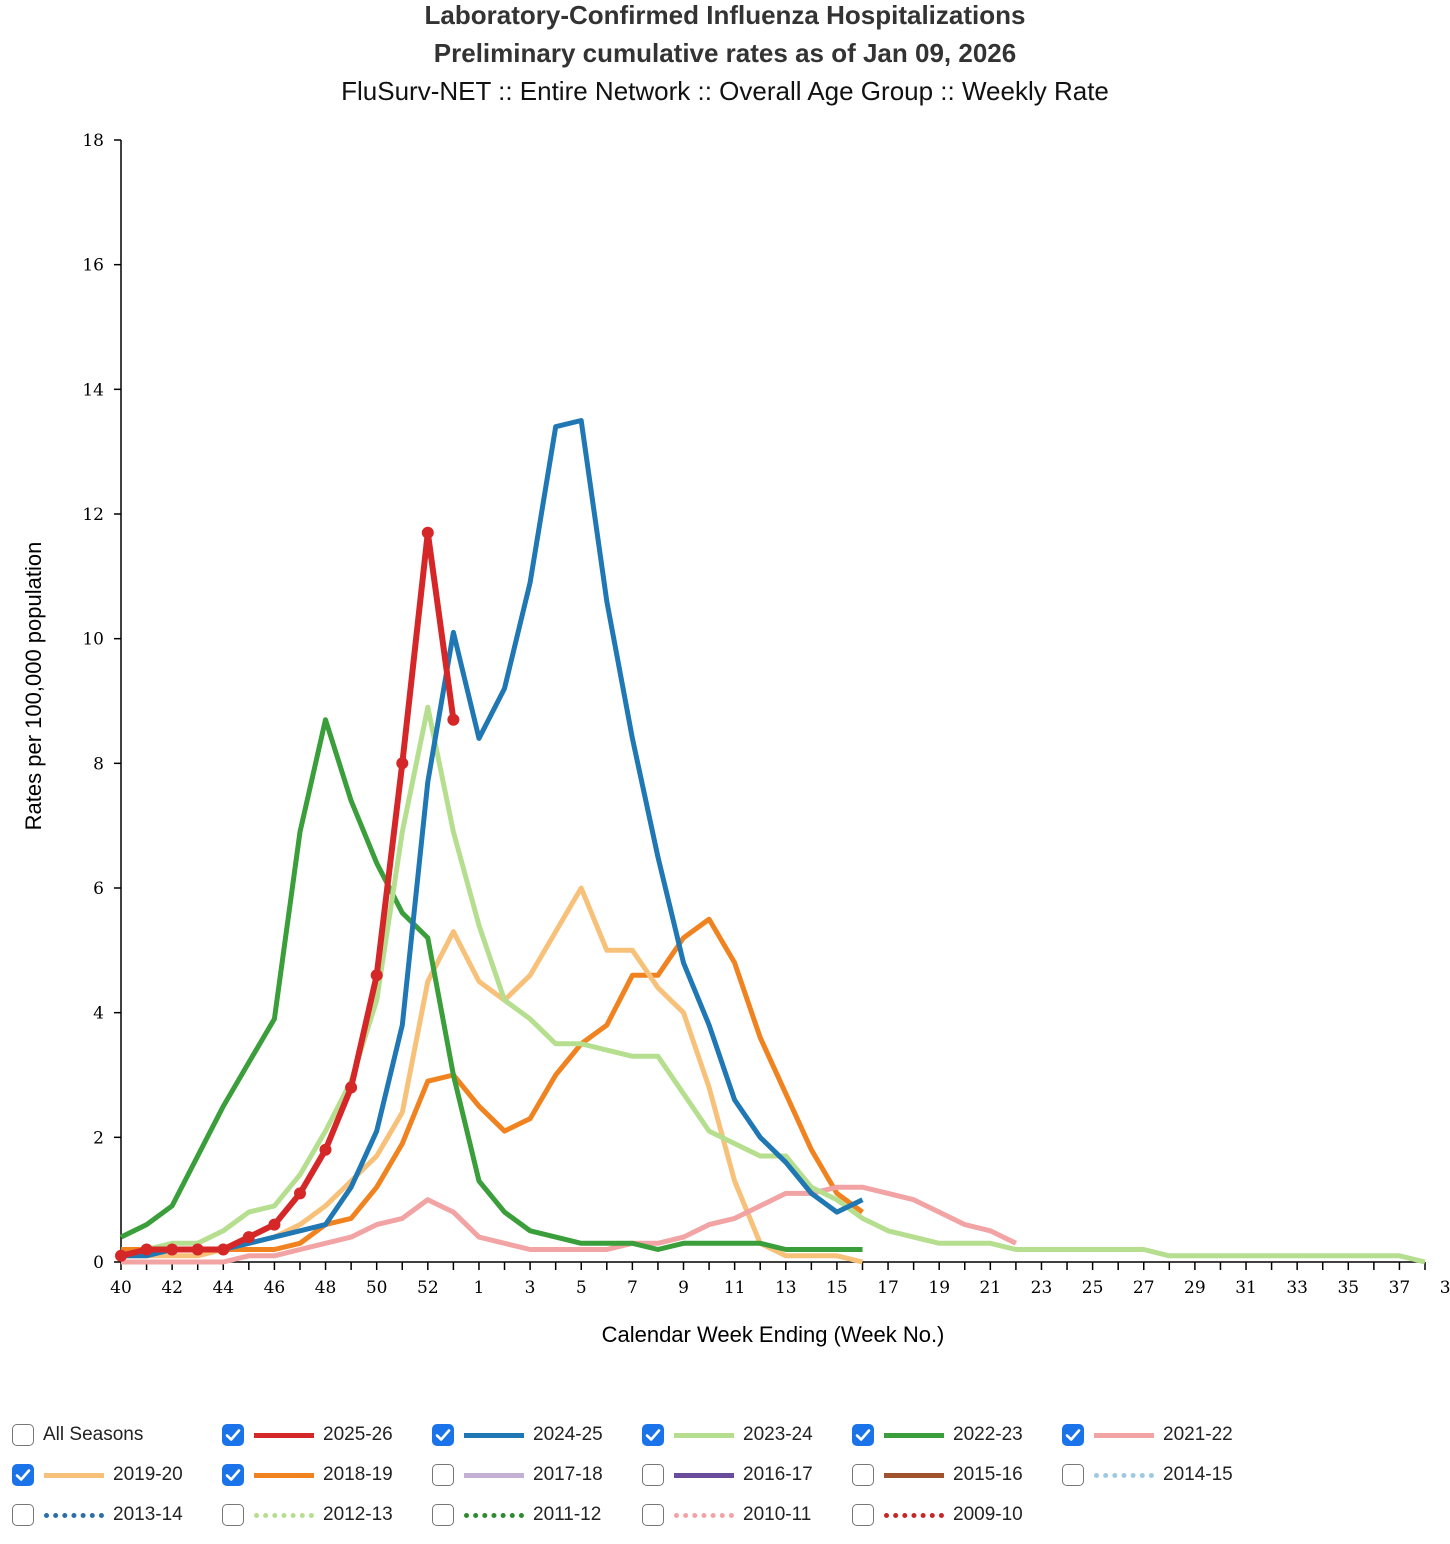  Describe the element at coordinates (93, 640) in the screenshot. I see `y-tick-label: 10` at that location.